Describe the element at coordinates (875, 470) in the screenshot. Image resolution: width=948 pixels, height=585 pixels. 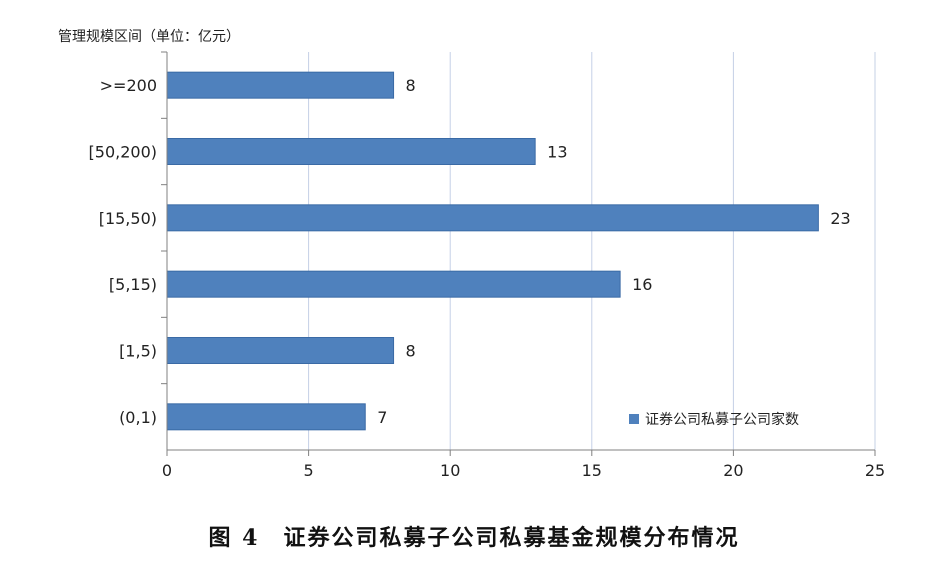
I see `x-tick-label-5: 25` at that location.